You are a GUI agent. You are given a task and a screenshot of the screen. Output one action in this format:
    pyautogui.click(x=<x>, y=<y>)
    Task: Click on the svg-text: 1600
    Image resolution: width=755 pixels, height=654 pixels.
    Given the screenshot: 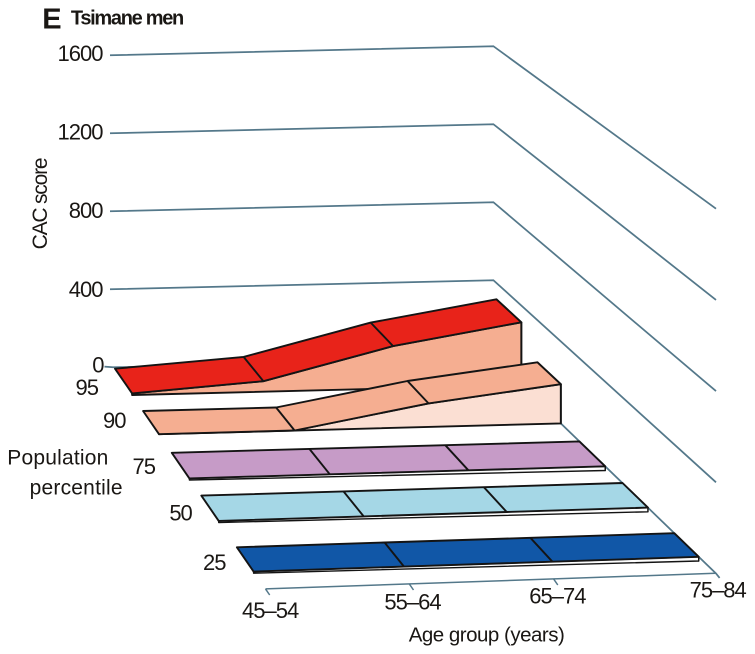 What is the action you would take?
    pyautogui.click(x=81, y=53)
    